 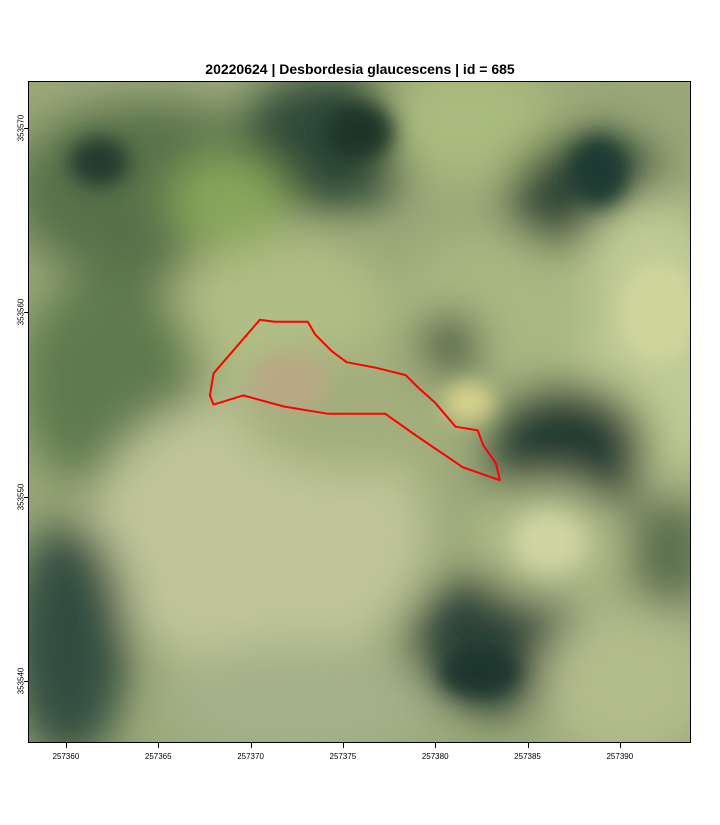 I want to click on x-tick-label: 257380, so click(x=435, y=756).